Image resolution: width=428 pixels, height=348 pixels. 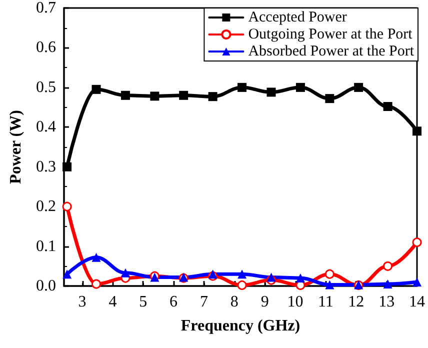 What do you see at coordinates (46, 207) in the screenshot?
I see `y-tick-label: 0.2` at bounding box center [46, 207].